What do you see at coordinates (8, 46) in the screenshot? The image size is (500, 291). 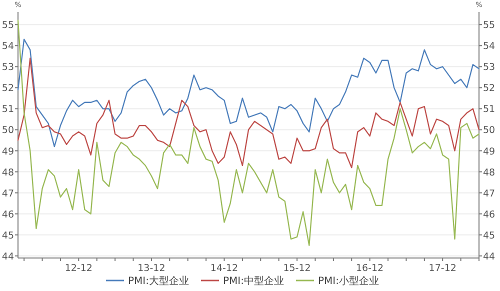 I see `y-tick-label: 54` at bounding box center [8, 46].